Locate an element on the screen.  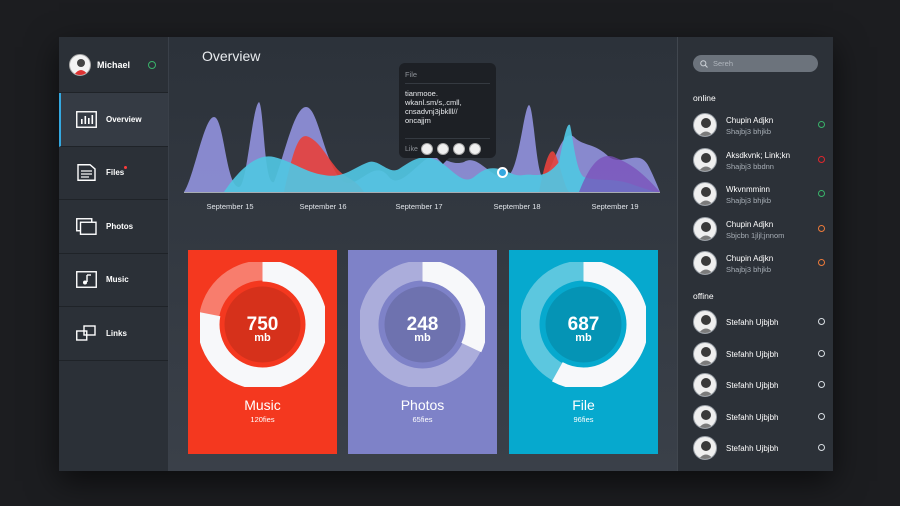
page-title: Overview is located at coordinates (231, 56).